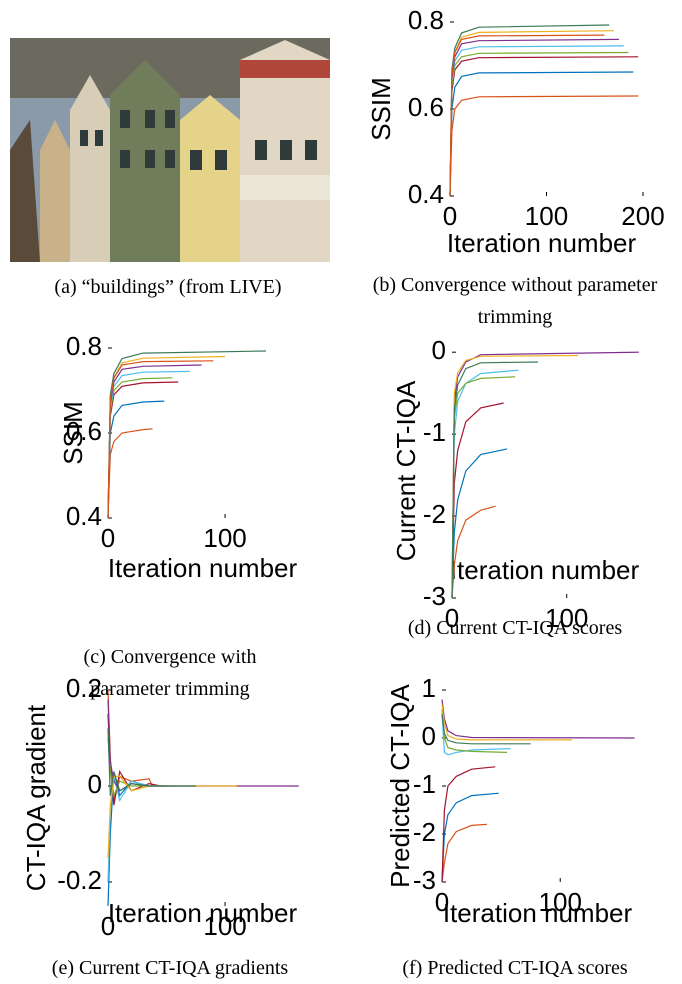 The image size is (682, 984). I want to click on image-caption: (a) “buildings” (from LIVE), so click(168, 287).